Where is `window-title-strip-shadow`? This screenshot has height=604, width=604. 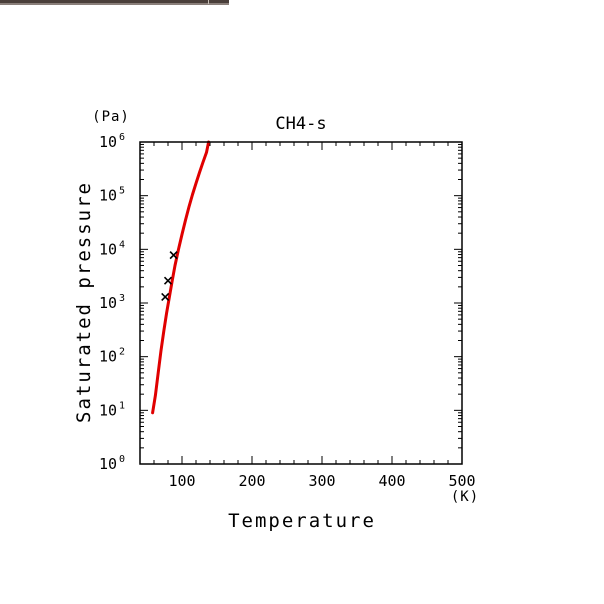 window-title-strip-shadow is located at coordinates (114, 4).